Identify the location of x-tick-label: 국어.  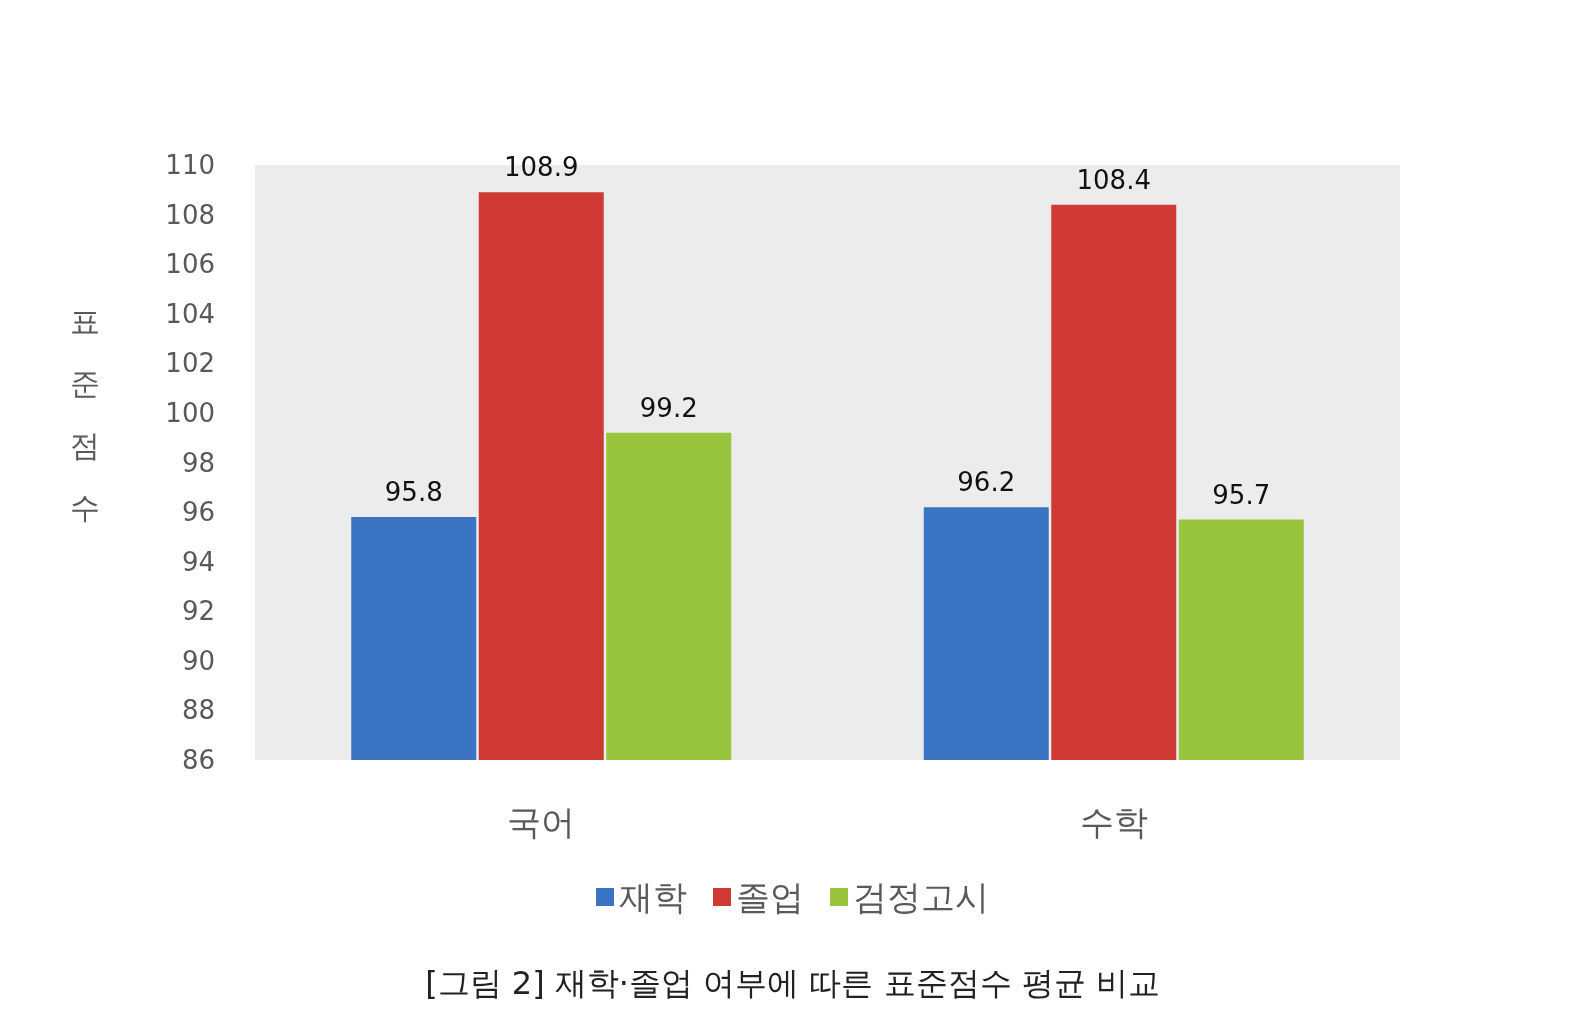
(541, 822).